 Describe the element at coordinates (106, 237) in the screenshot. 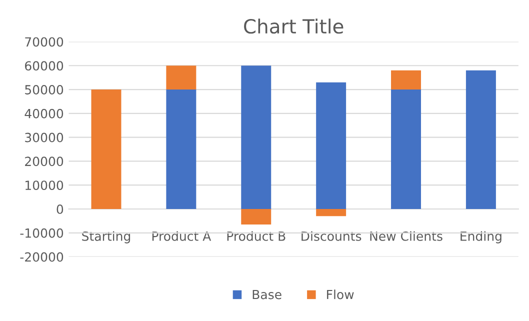

I see `x-tick-label: Starting` at that location.